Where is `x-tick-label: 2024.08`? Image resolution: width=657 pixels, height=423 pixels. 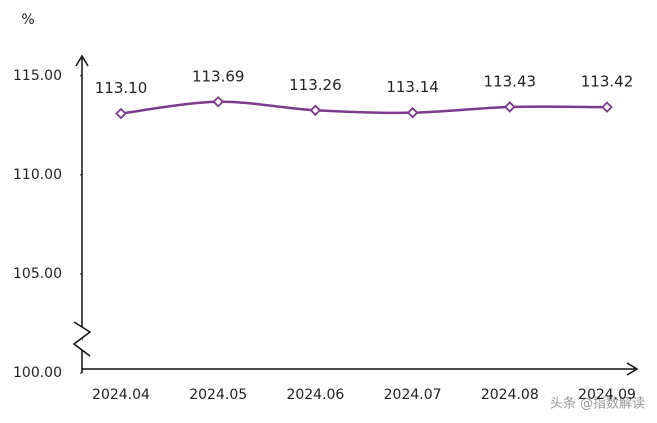
x-tick-label: 2024.08 is located at coordinates (510, 395).